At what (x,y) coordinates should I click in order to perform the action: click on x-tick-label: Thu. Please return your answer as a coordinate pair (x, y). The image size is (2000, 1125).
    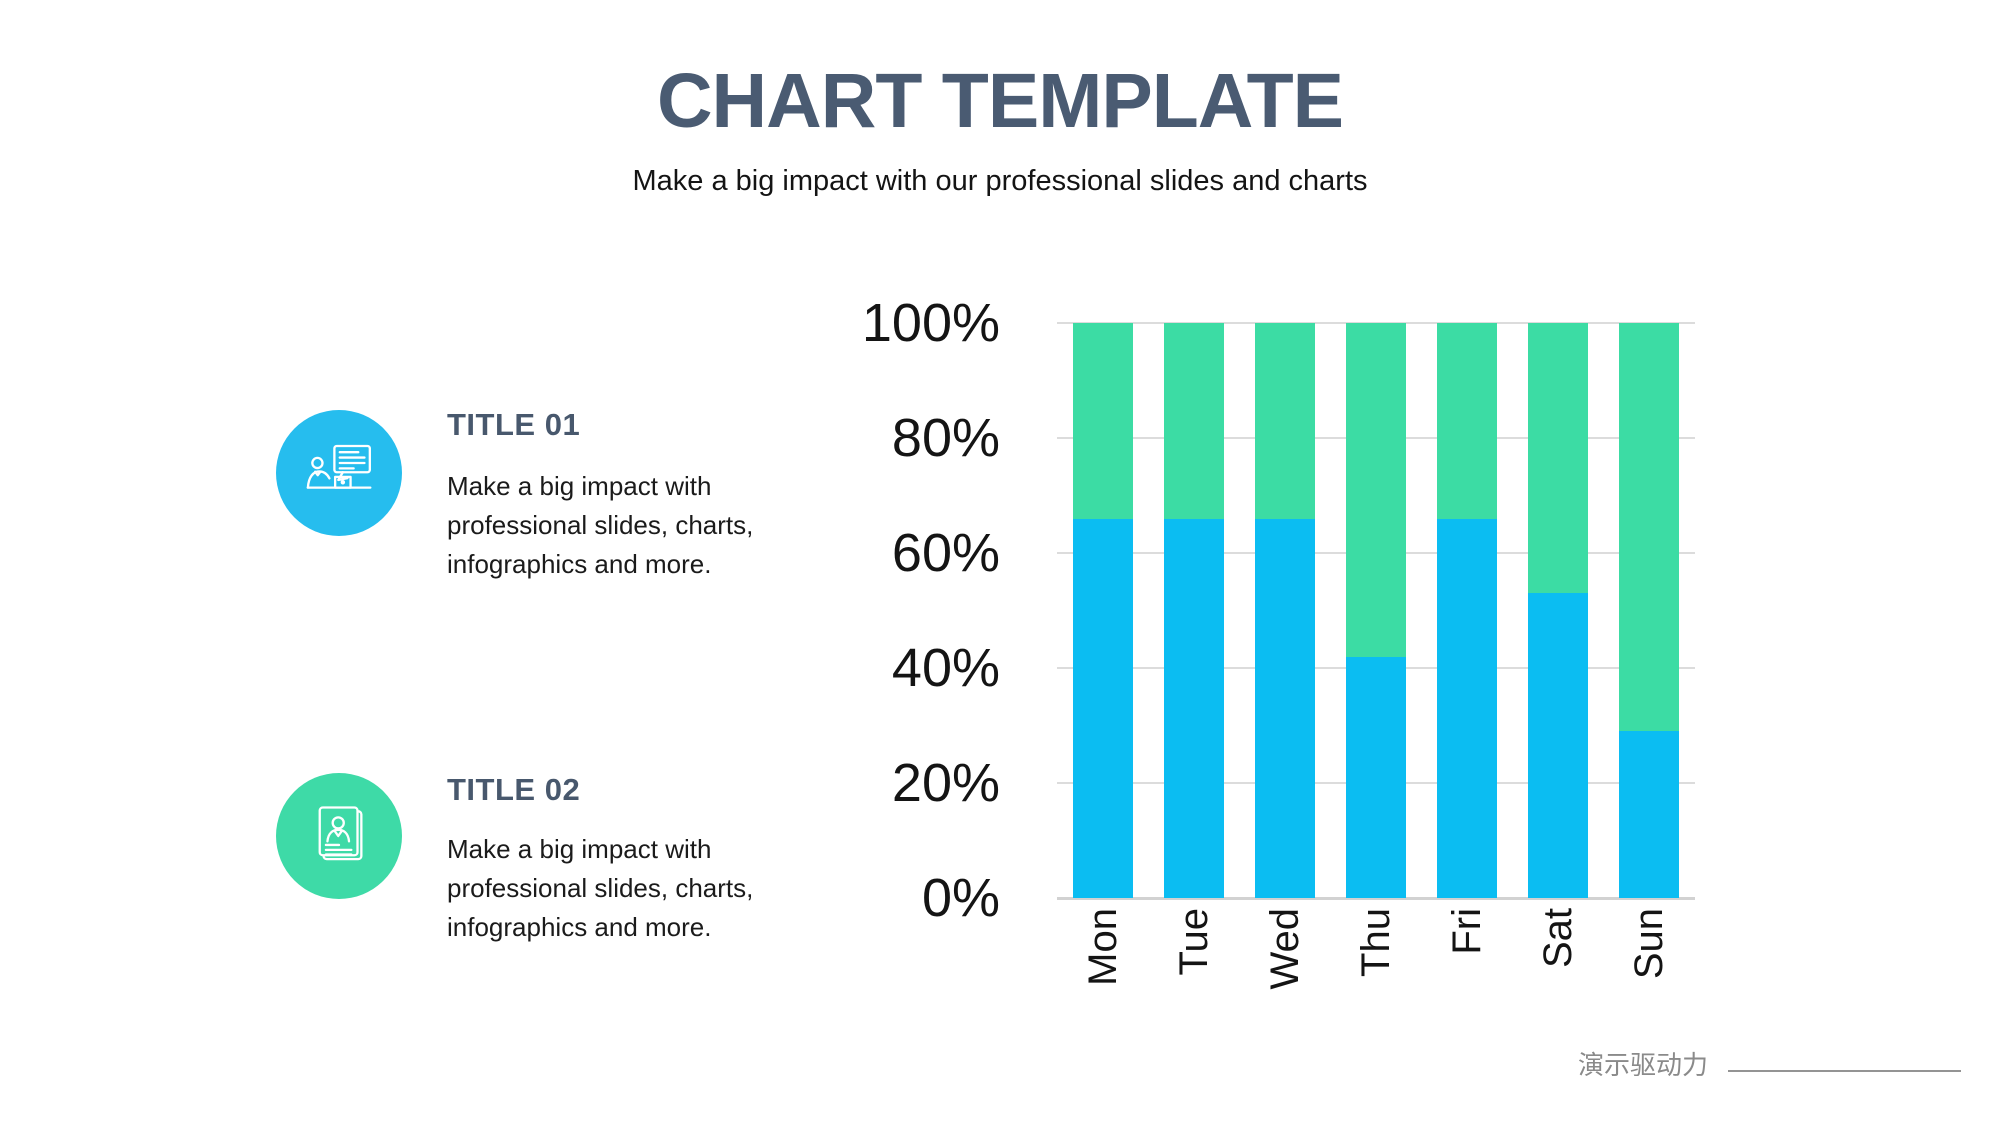
    Looking at the image, I should click on (1376, 942).